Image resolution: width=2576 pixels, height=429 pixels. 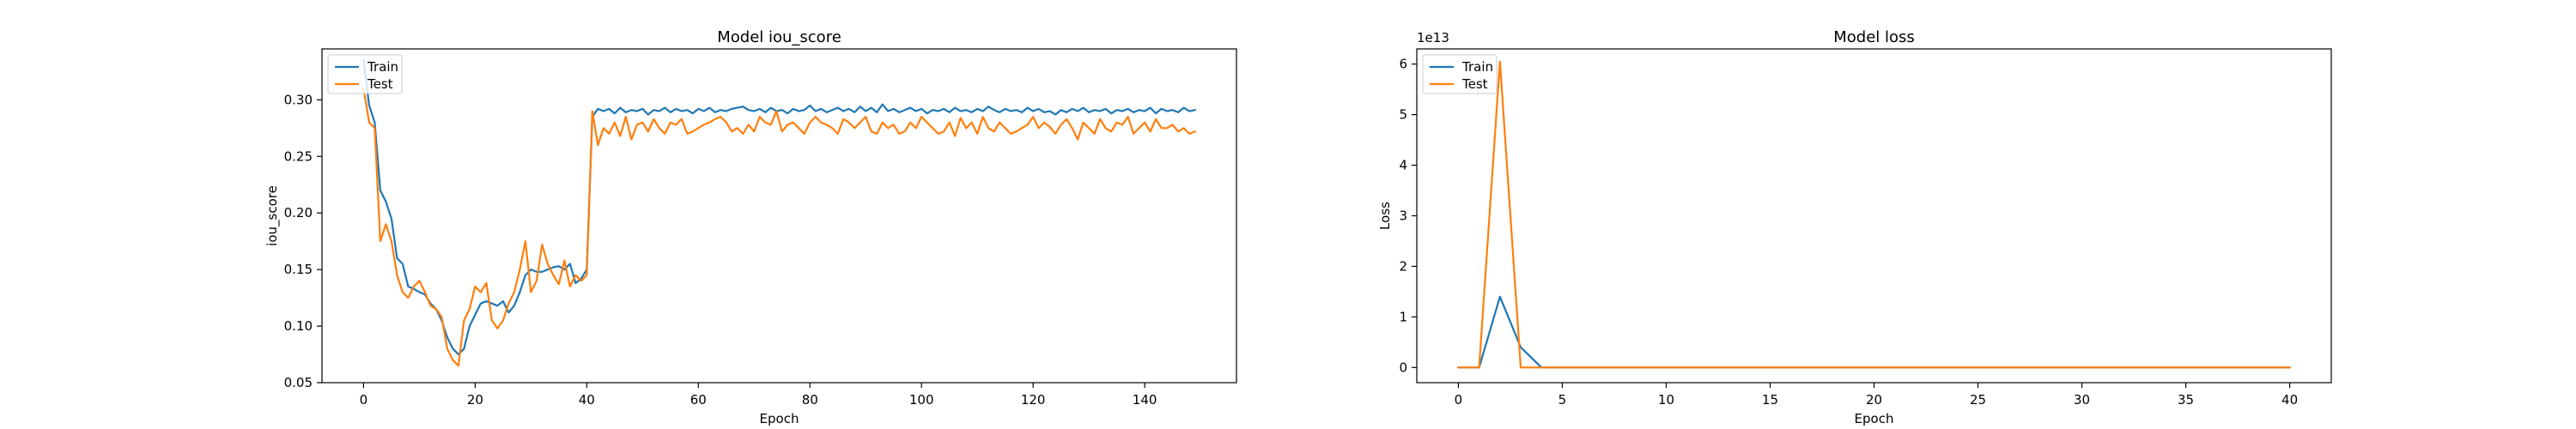 What do you see at coordinates (1562, 400) in the screenshot?
I see `x-tick-label: 5` at bounding box center [1562, 400].